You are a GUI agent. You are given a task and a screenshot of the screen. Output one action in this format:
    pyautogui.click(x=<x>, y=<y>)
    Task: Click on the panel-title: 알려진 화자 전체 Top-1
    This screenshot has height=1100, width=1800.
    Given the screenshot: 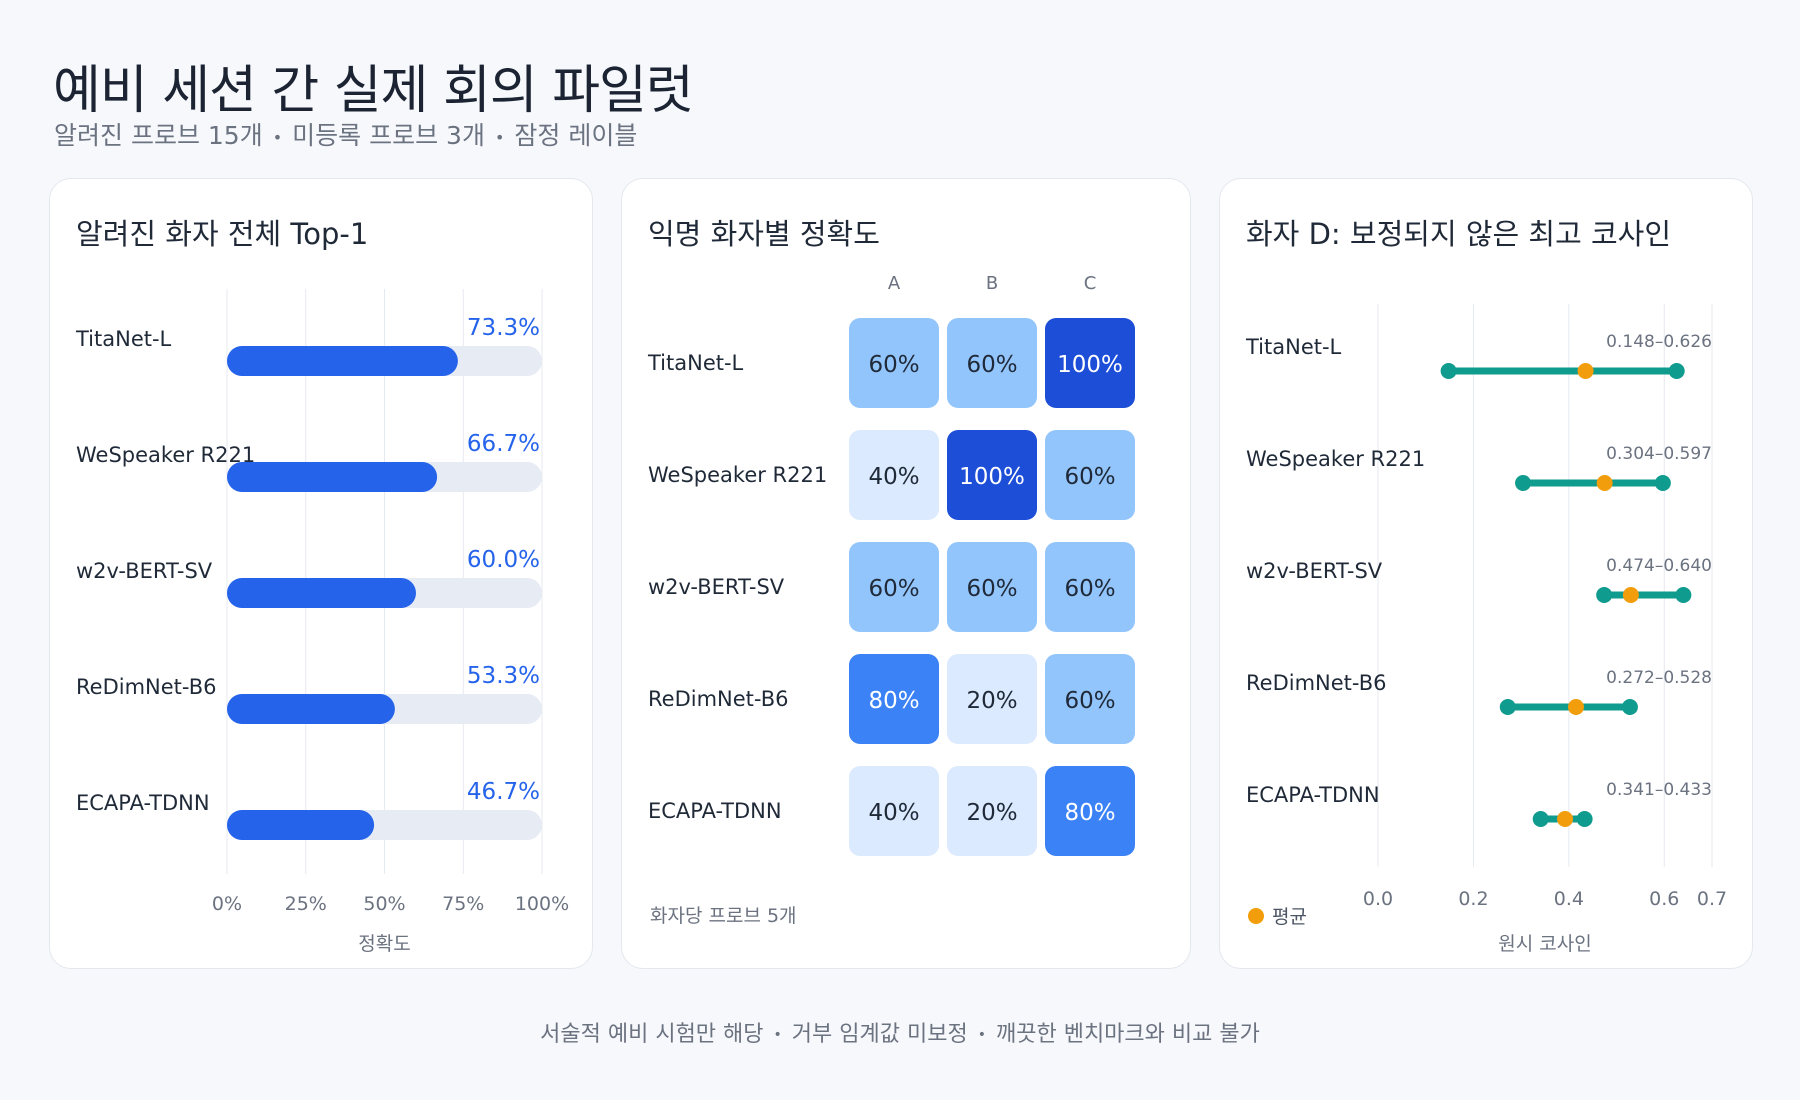 What is the action you would take?
    pyautogui.click(x=222, y=234)
    